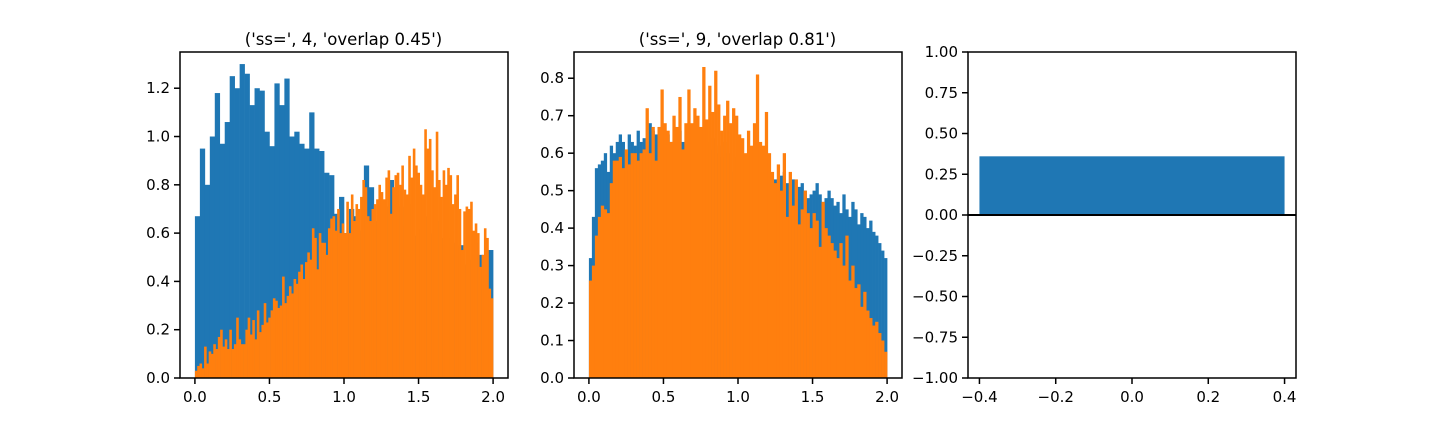  Describe the element at coordinates (158, 137) in the screenshot. I see `y-tick-label-5: 1.0` at that location.